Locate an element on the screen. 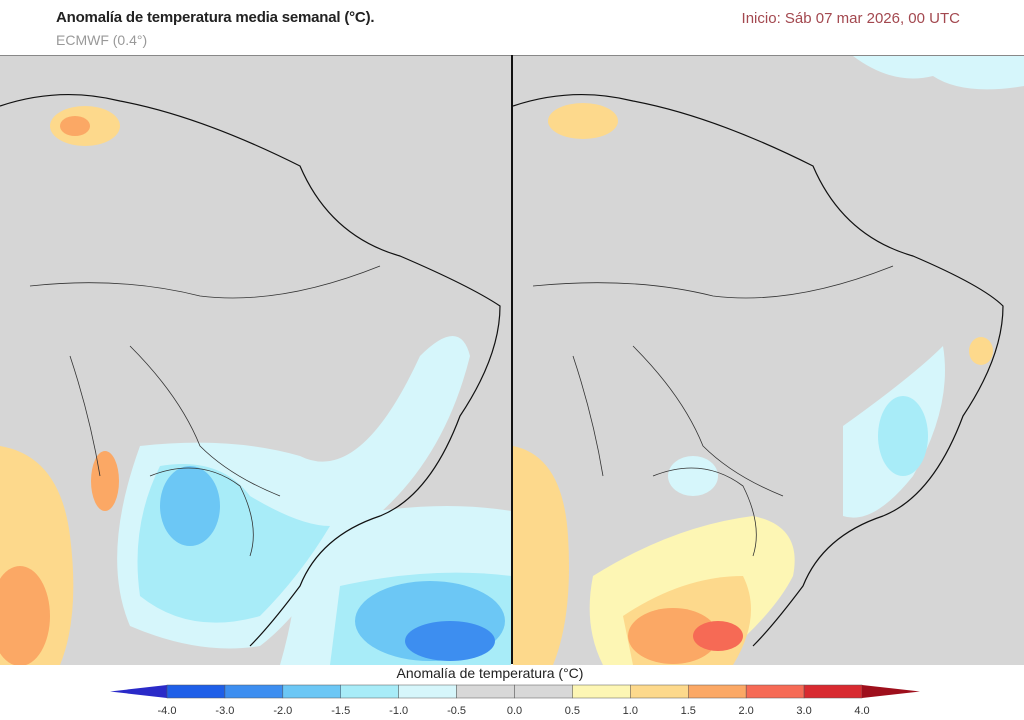 The image size is (1024, 720). argentina-hot is located at coordinates (673, 636).